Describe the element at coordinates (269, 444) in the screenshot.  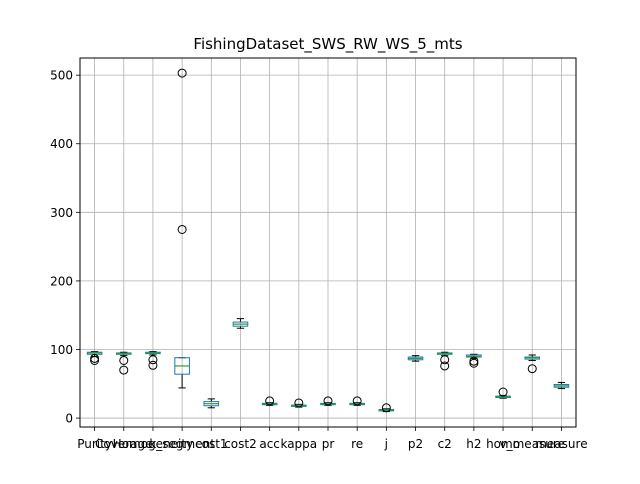
I see `x-tick-label: acc` at that location.